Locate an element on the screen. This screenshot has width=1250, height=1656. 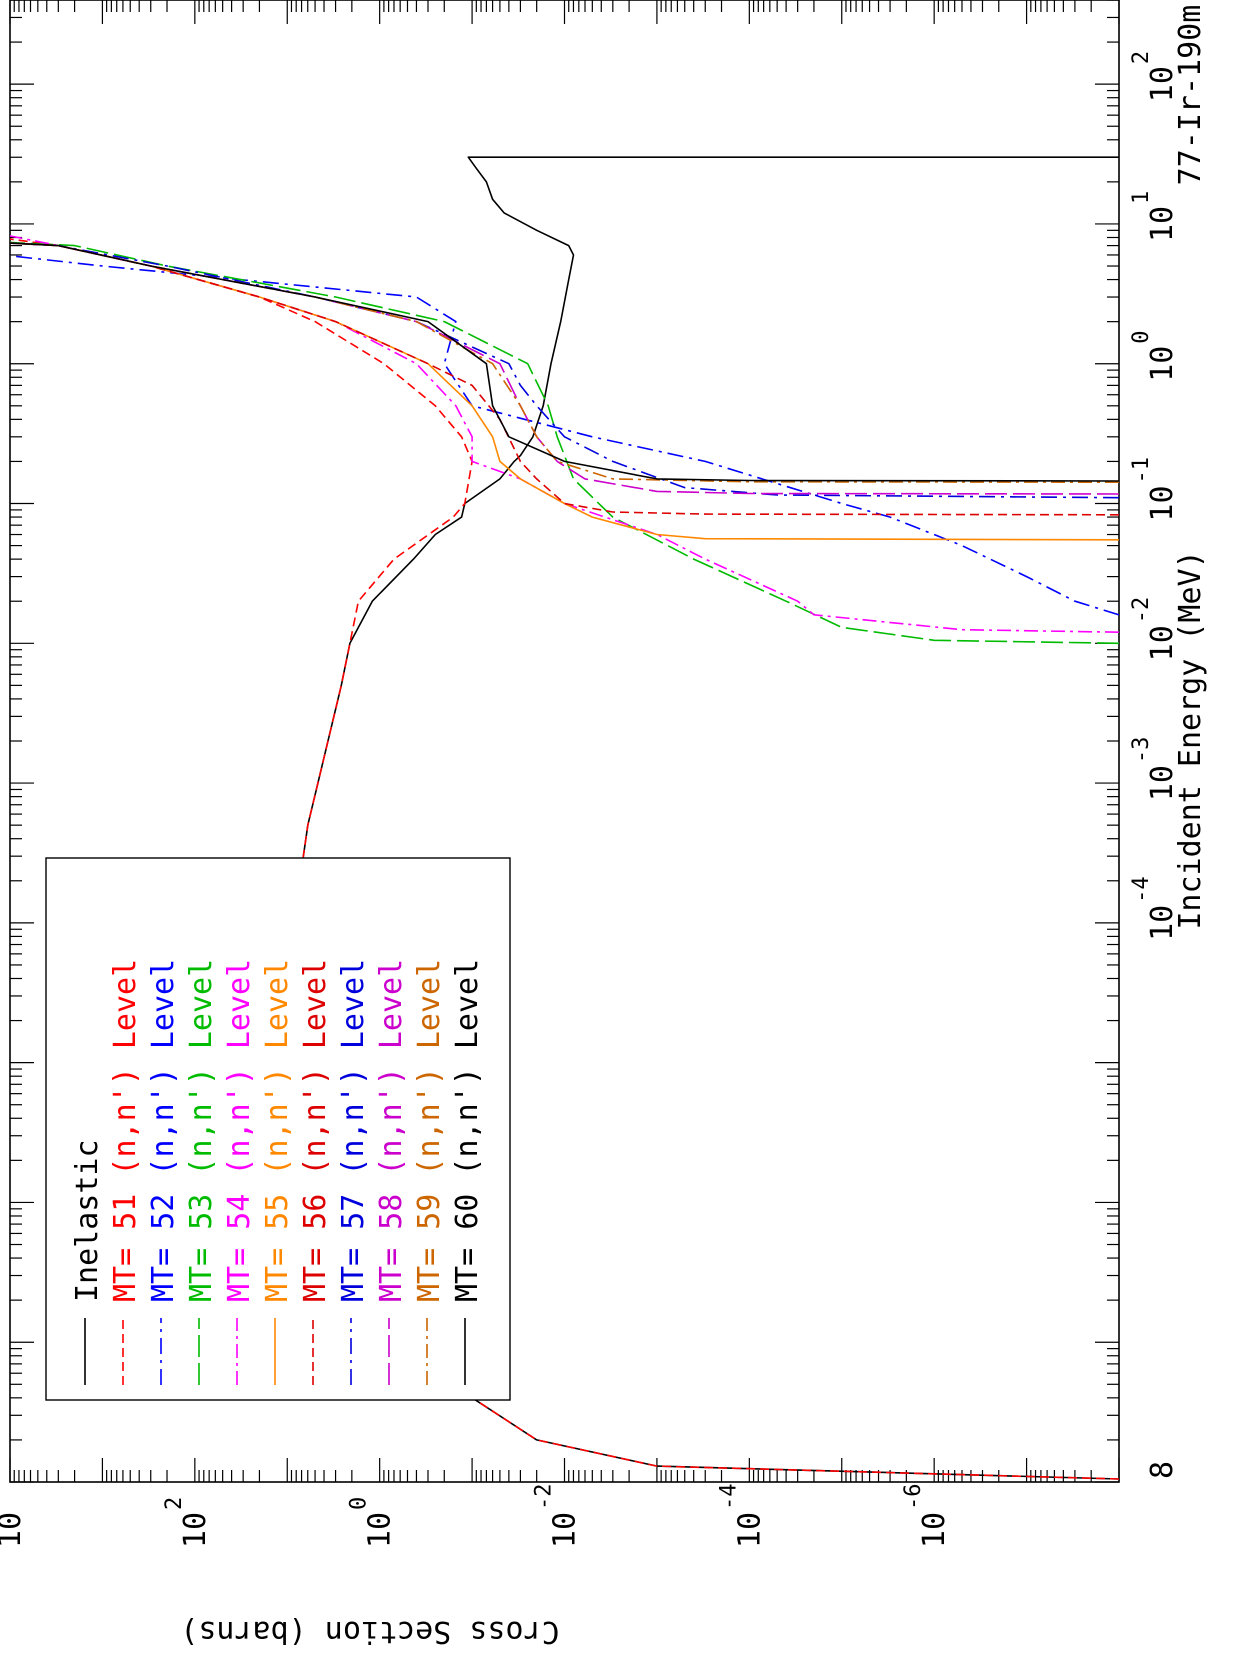
legend-mt: MT= 51 is located at coordinates (125, 1239).